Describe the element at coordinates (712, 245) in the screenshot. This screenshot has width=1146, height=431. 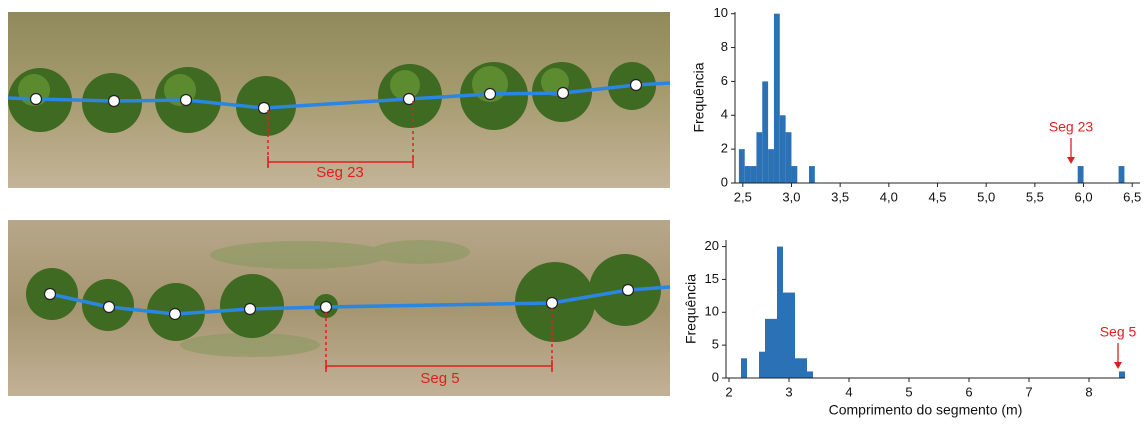
I see `y-tick-label: 20` at that location.